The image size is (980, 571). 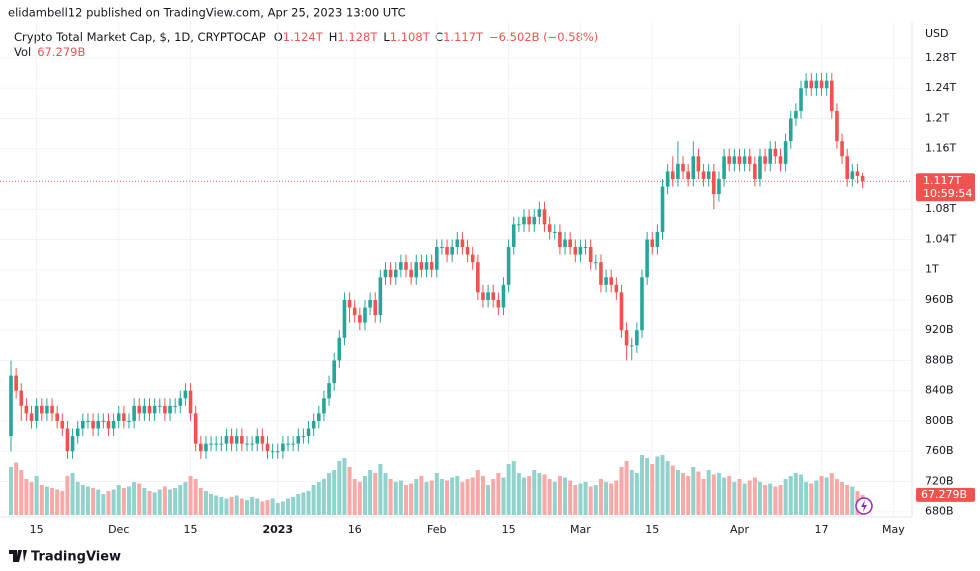 What do you see at coordinates (939, 359) in the screenshot?
I see `y-tick-label: 880B` at bounding box center [939, 359].